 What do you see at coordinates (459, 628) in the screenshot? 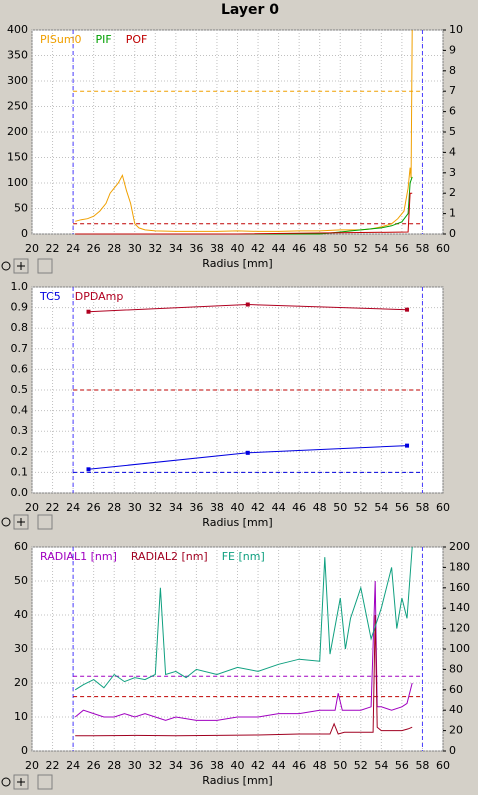
I see `y2-tick-label: 120` at bounding box center [459, 628].